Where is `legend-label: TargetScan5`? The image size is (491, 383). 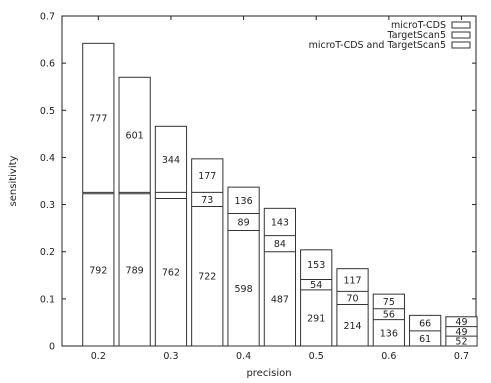
legend-label: TargetScan5 is located at coordinates (416, 35).